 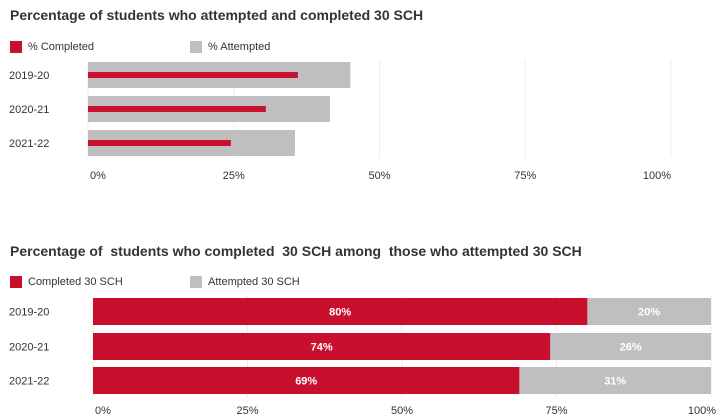 What do you see at coordinates (196, 282) in the screenshot?
I see `chart2-legend-attempted-swatch` at bounding box center [196, 282].